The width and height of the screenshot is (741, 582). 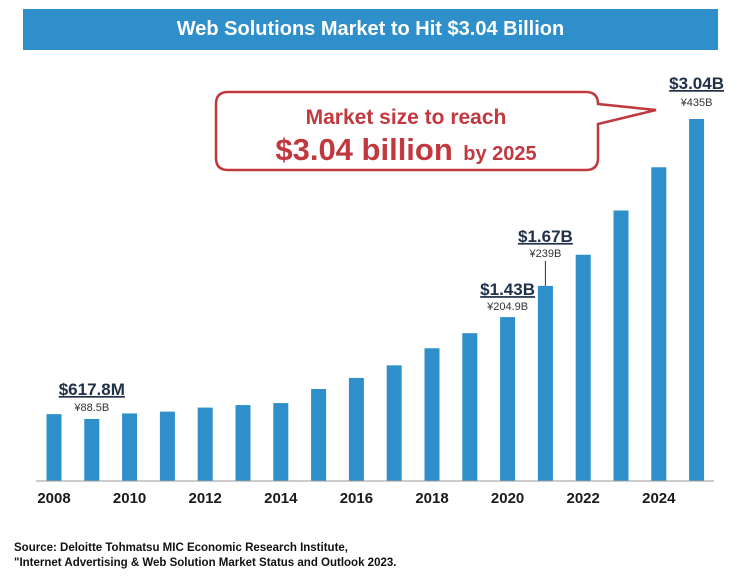 I want to click on bar-2011, so click(x=167, y=446).